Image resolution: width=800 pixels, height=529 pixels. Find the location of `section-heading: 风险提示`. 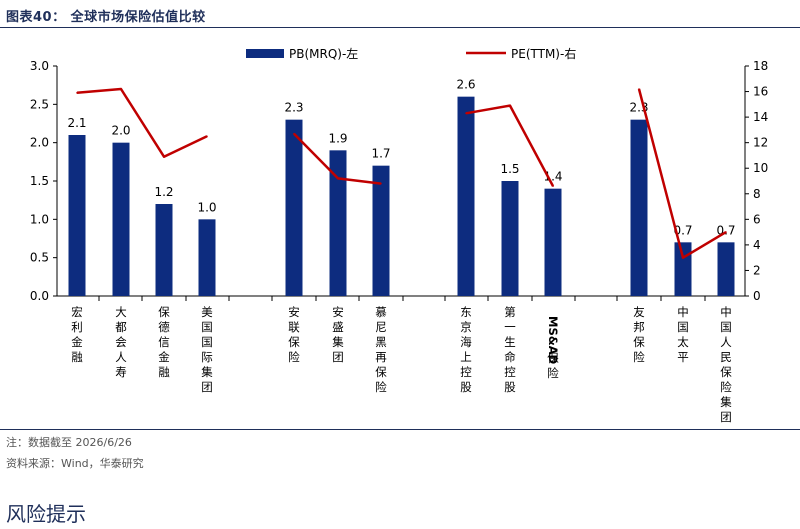

section-heading: 风险提示 is located at coordinates (46, 514).